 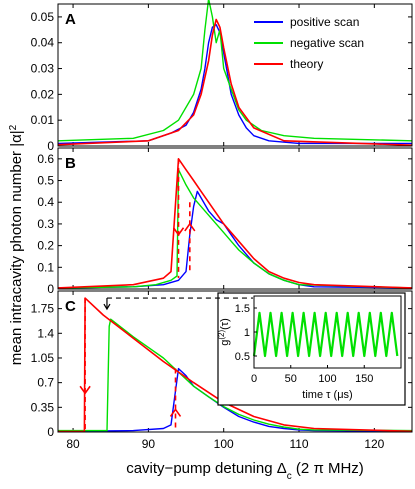 What do you see at coordinates (242, 309) in the screenshot?
I see `inset-y-tick-label: 1.5` at bounding box center [242, 309].